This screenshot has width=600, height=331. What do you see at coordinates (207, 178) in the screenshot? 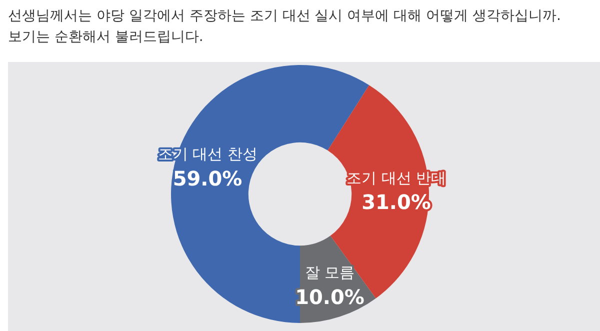
I see `data-label: 59.0%` at bounding box center [207, 178].